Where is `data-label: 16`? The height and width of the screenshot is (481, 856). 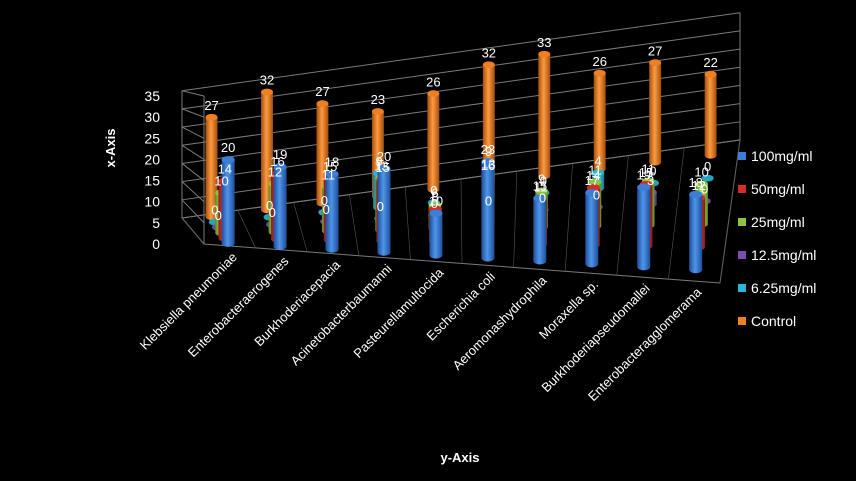
data-label: 16 is located at coordinates (488, 165).